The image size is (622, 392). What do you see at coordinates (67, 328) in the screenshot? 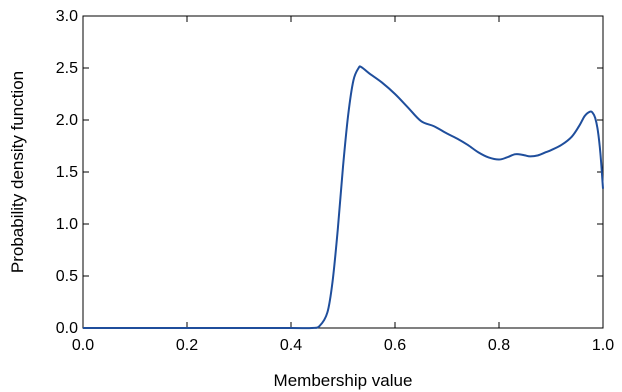
I see `y-tick-label: 0.0` at bounding box center [67, 328].